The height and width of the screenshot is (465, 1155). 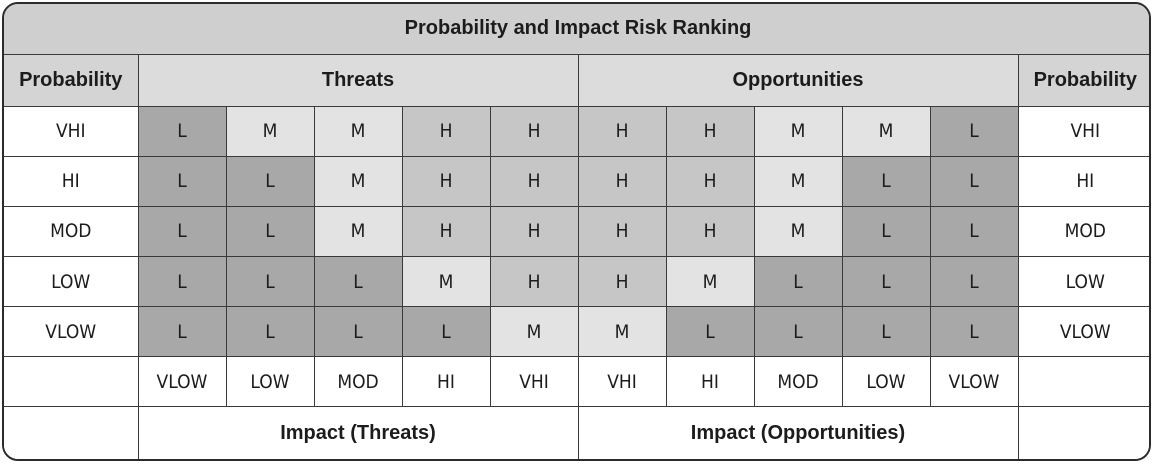 I want to click on empty-footer-left, so click(x=71, y=432).